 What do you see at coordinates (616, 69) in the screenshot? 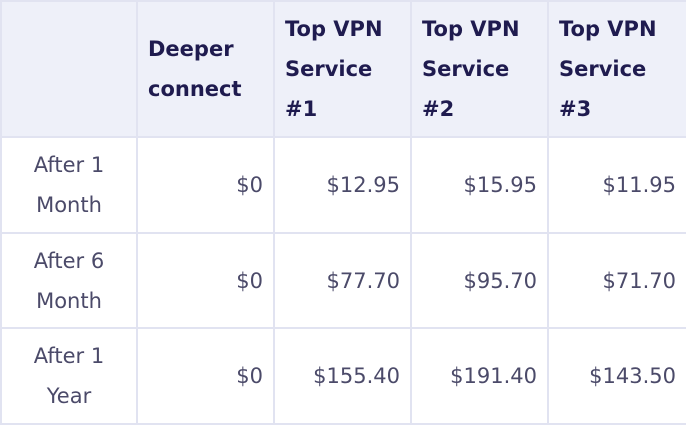
I see `header-vpn-3: Top VPN Service #3` at bounding box center [616, 69].